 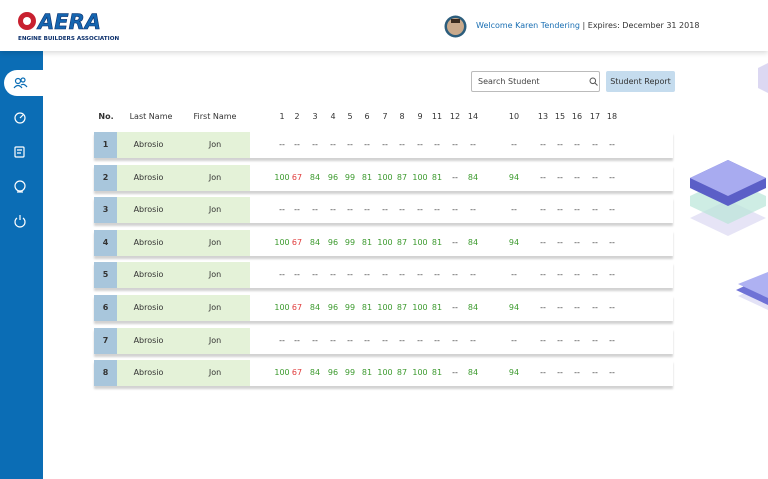 I want to click on sidebar-icons, so click(x=21, y=151).